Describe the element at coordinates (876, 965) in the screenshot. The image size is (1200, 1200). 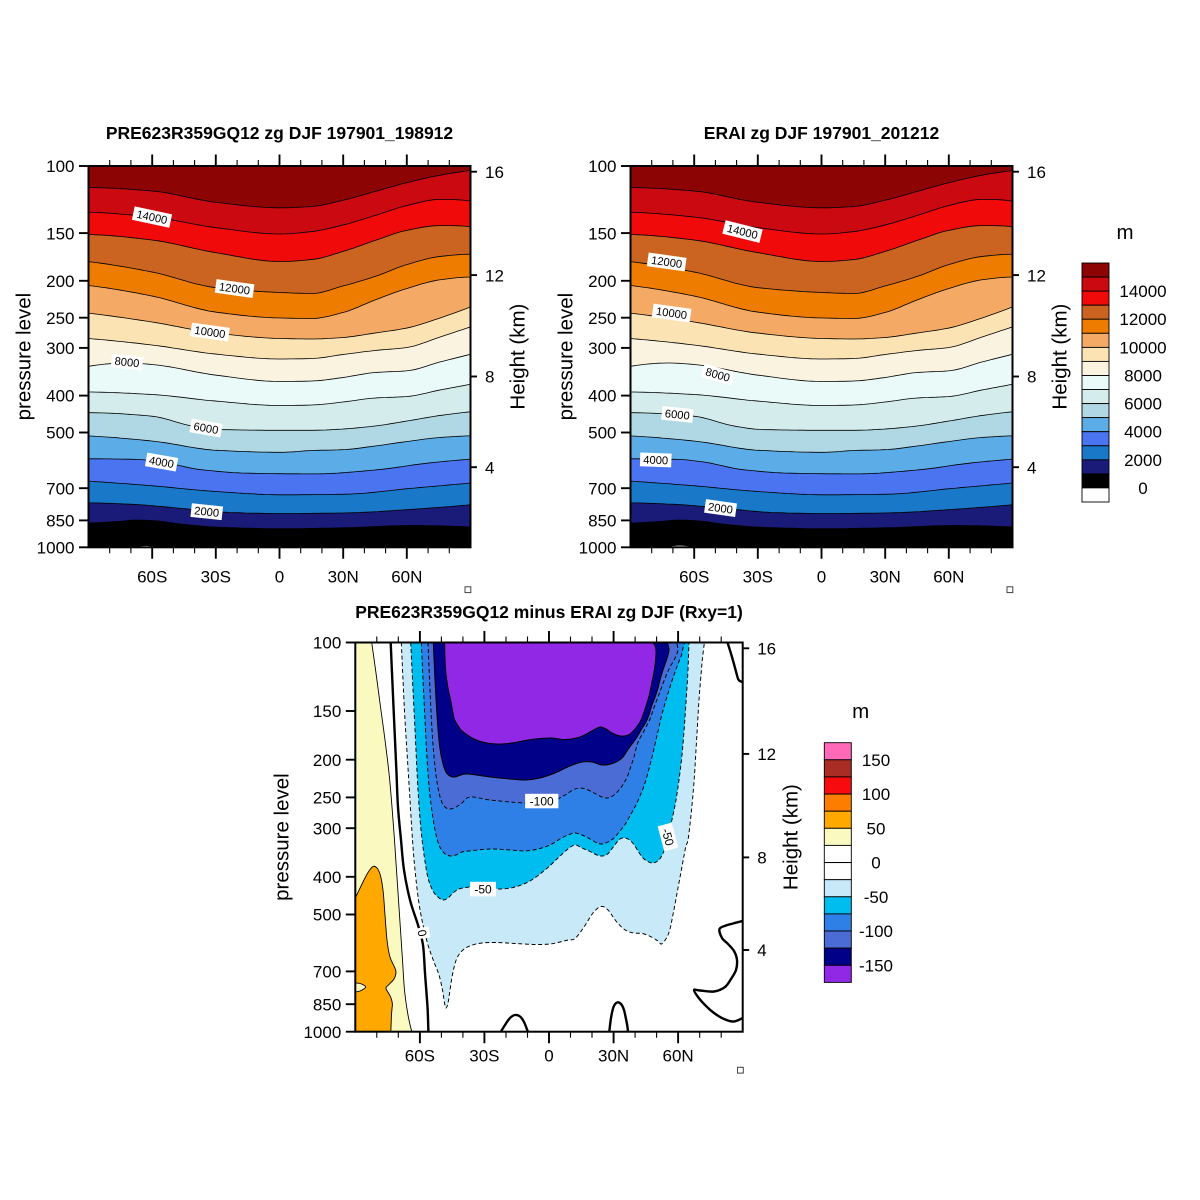
I see `svg-text: -150` at that location.